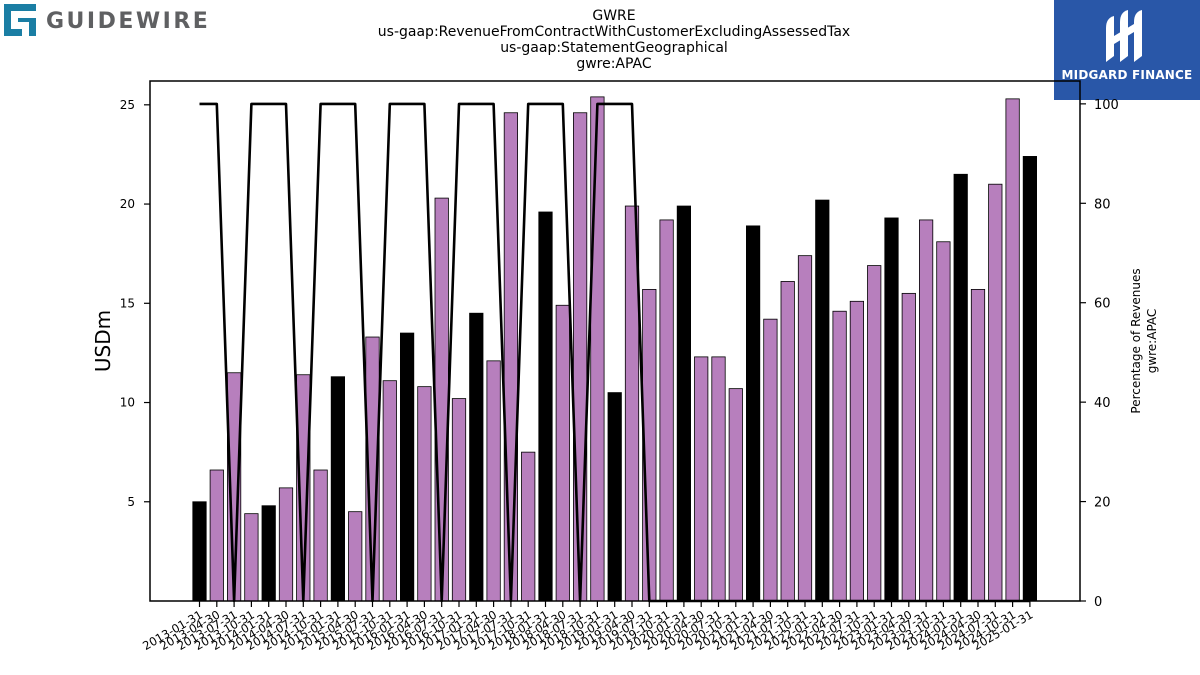 The image size is (1200, 675). What do you see at coordinates (1106, 105) in the screenshot?
I see `y2-tick-label: 100` at bounding box center [1106, 105].